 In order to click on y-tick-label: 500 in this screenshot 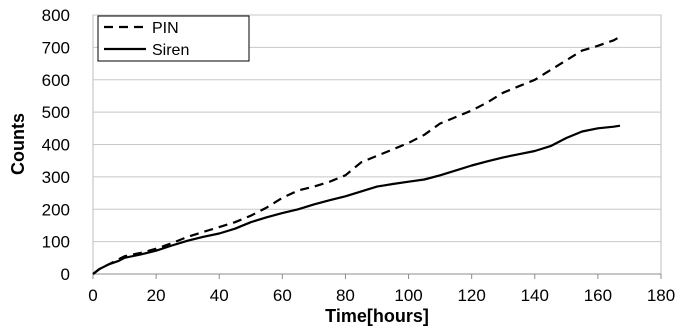, I will do `click(56, 112)`.